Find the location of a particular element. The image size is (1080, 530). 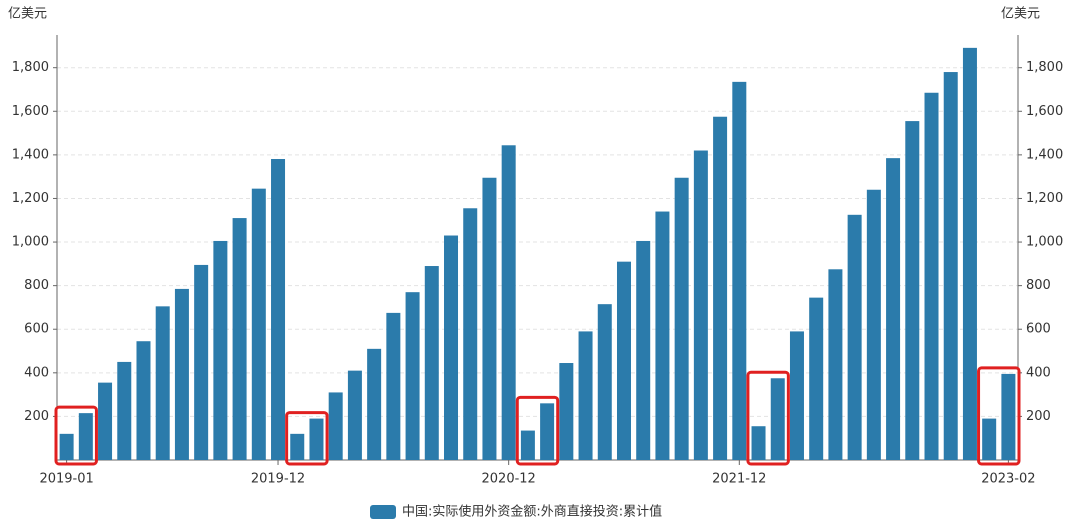

y2-tick-label: 400 is located at coordinates (1038, 372).